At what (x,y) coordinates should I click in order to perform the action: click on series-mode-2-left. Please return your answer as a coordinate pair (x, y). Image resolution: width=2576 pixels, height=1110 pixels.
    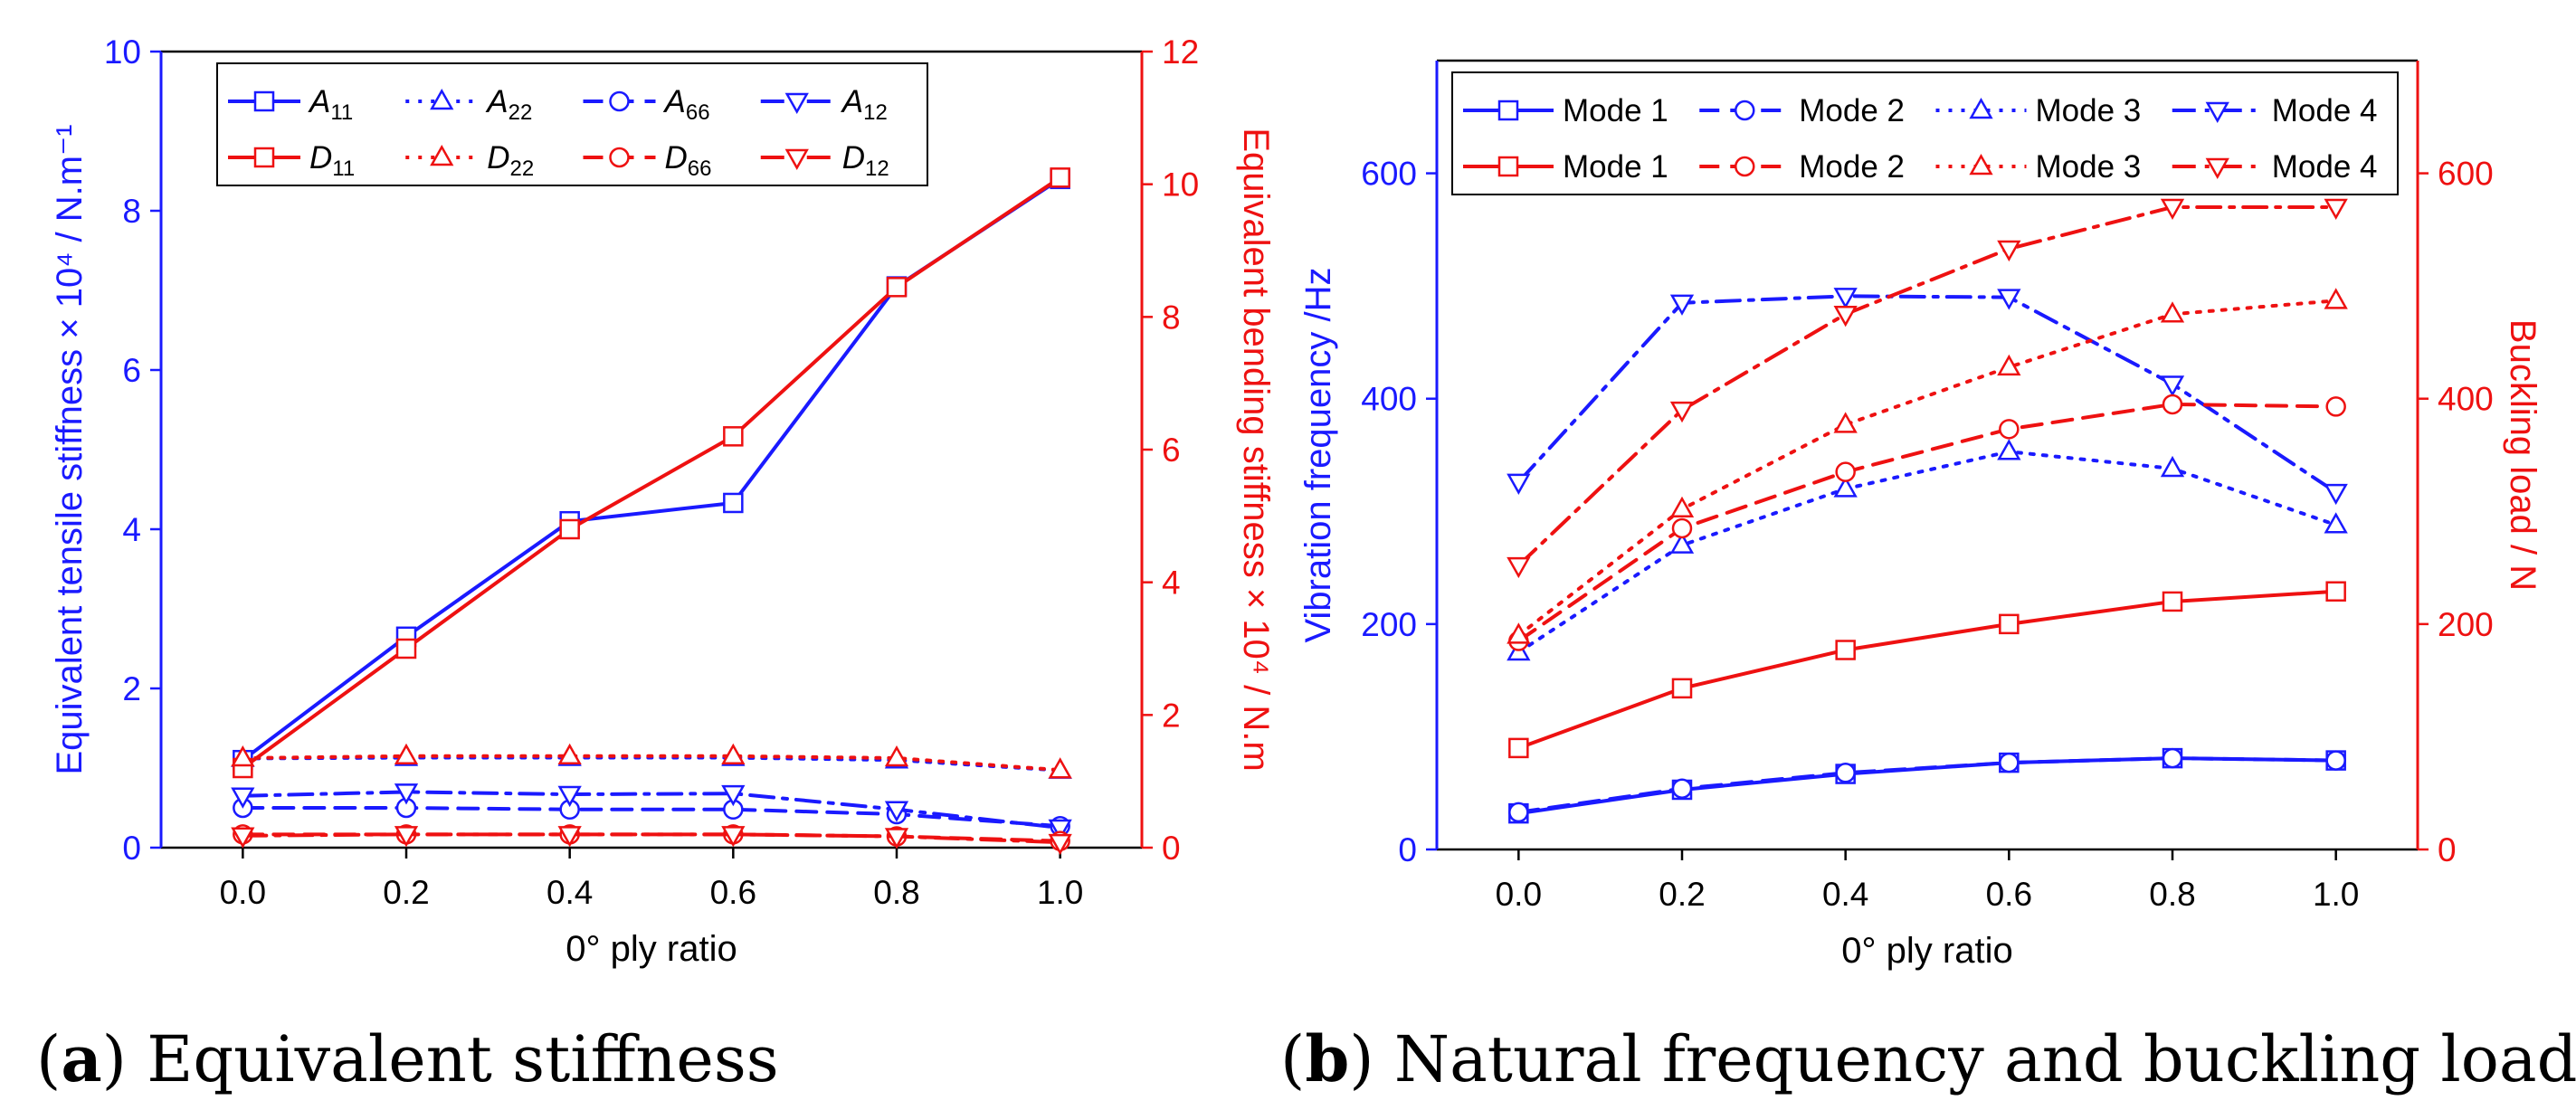
    Looking at the image, I should click on (1927, 785).